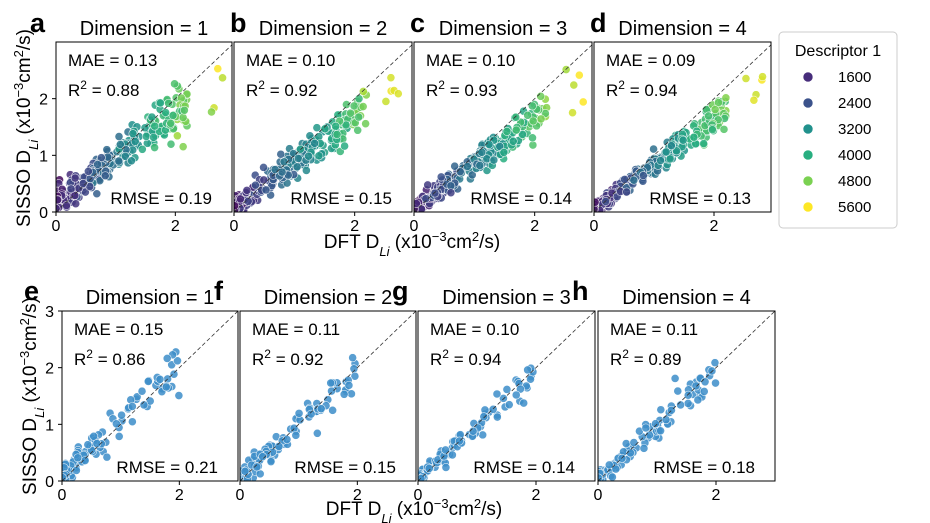 This screenshot has height=523, width=930. What do you see at coordinates (49, 425) in the screenshot?
I see `y-tick-label: 1` at bounding box center [49, 425].